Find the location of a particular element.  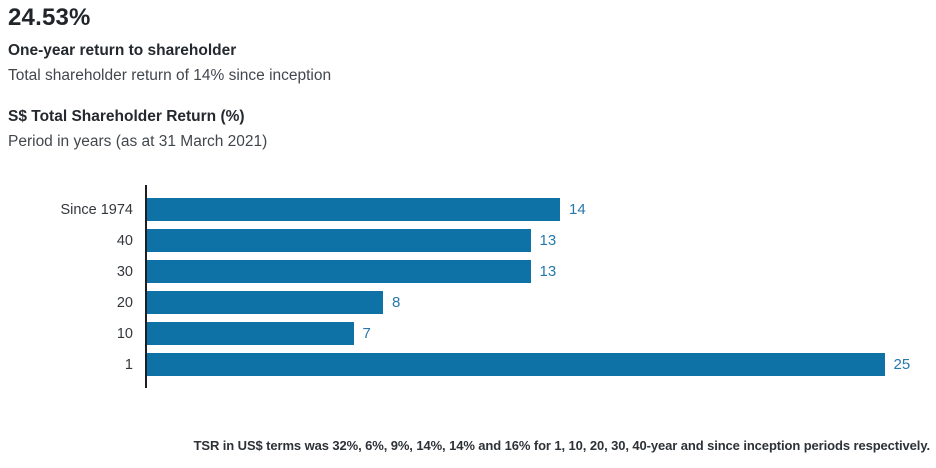

chart-row: 1 25 is located at coordinates (469, 364).